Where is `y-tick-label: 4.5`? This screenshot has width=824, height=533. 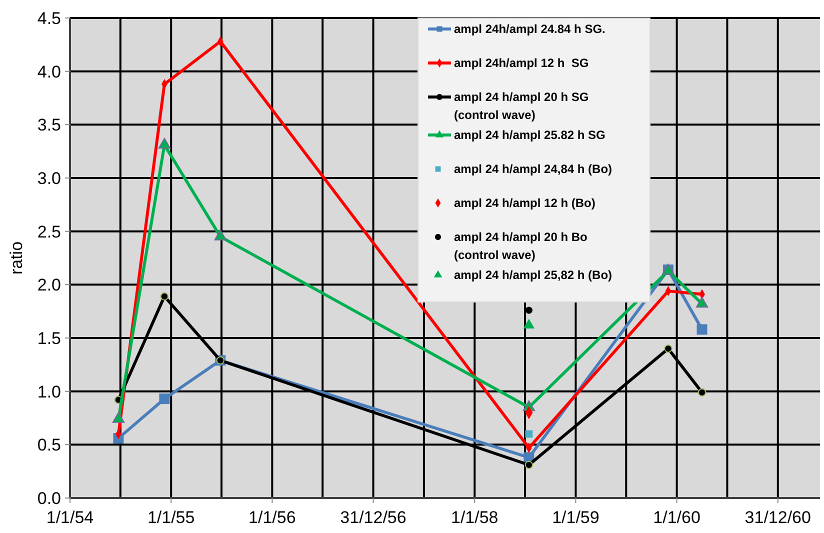 y-tick-label: 4.5 is located at coordinates (49, 18).